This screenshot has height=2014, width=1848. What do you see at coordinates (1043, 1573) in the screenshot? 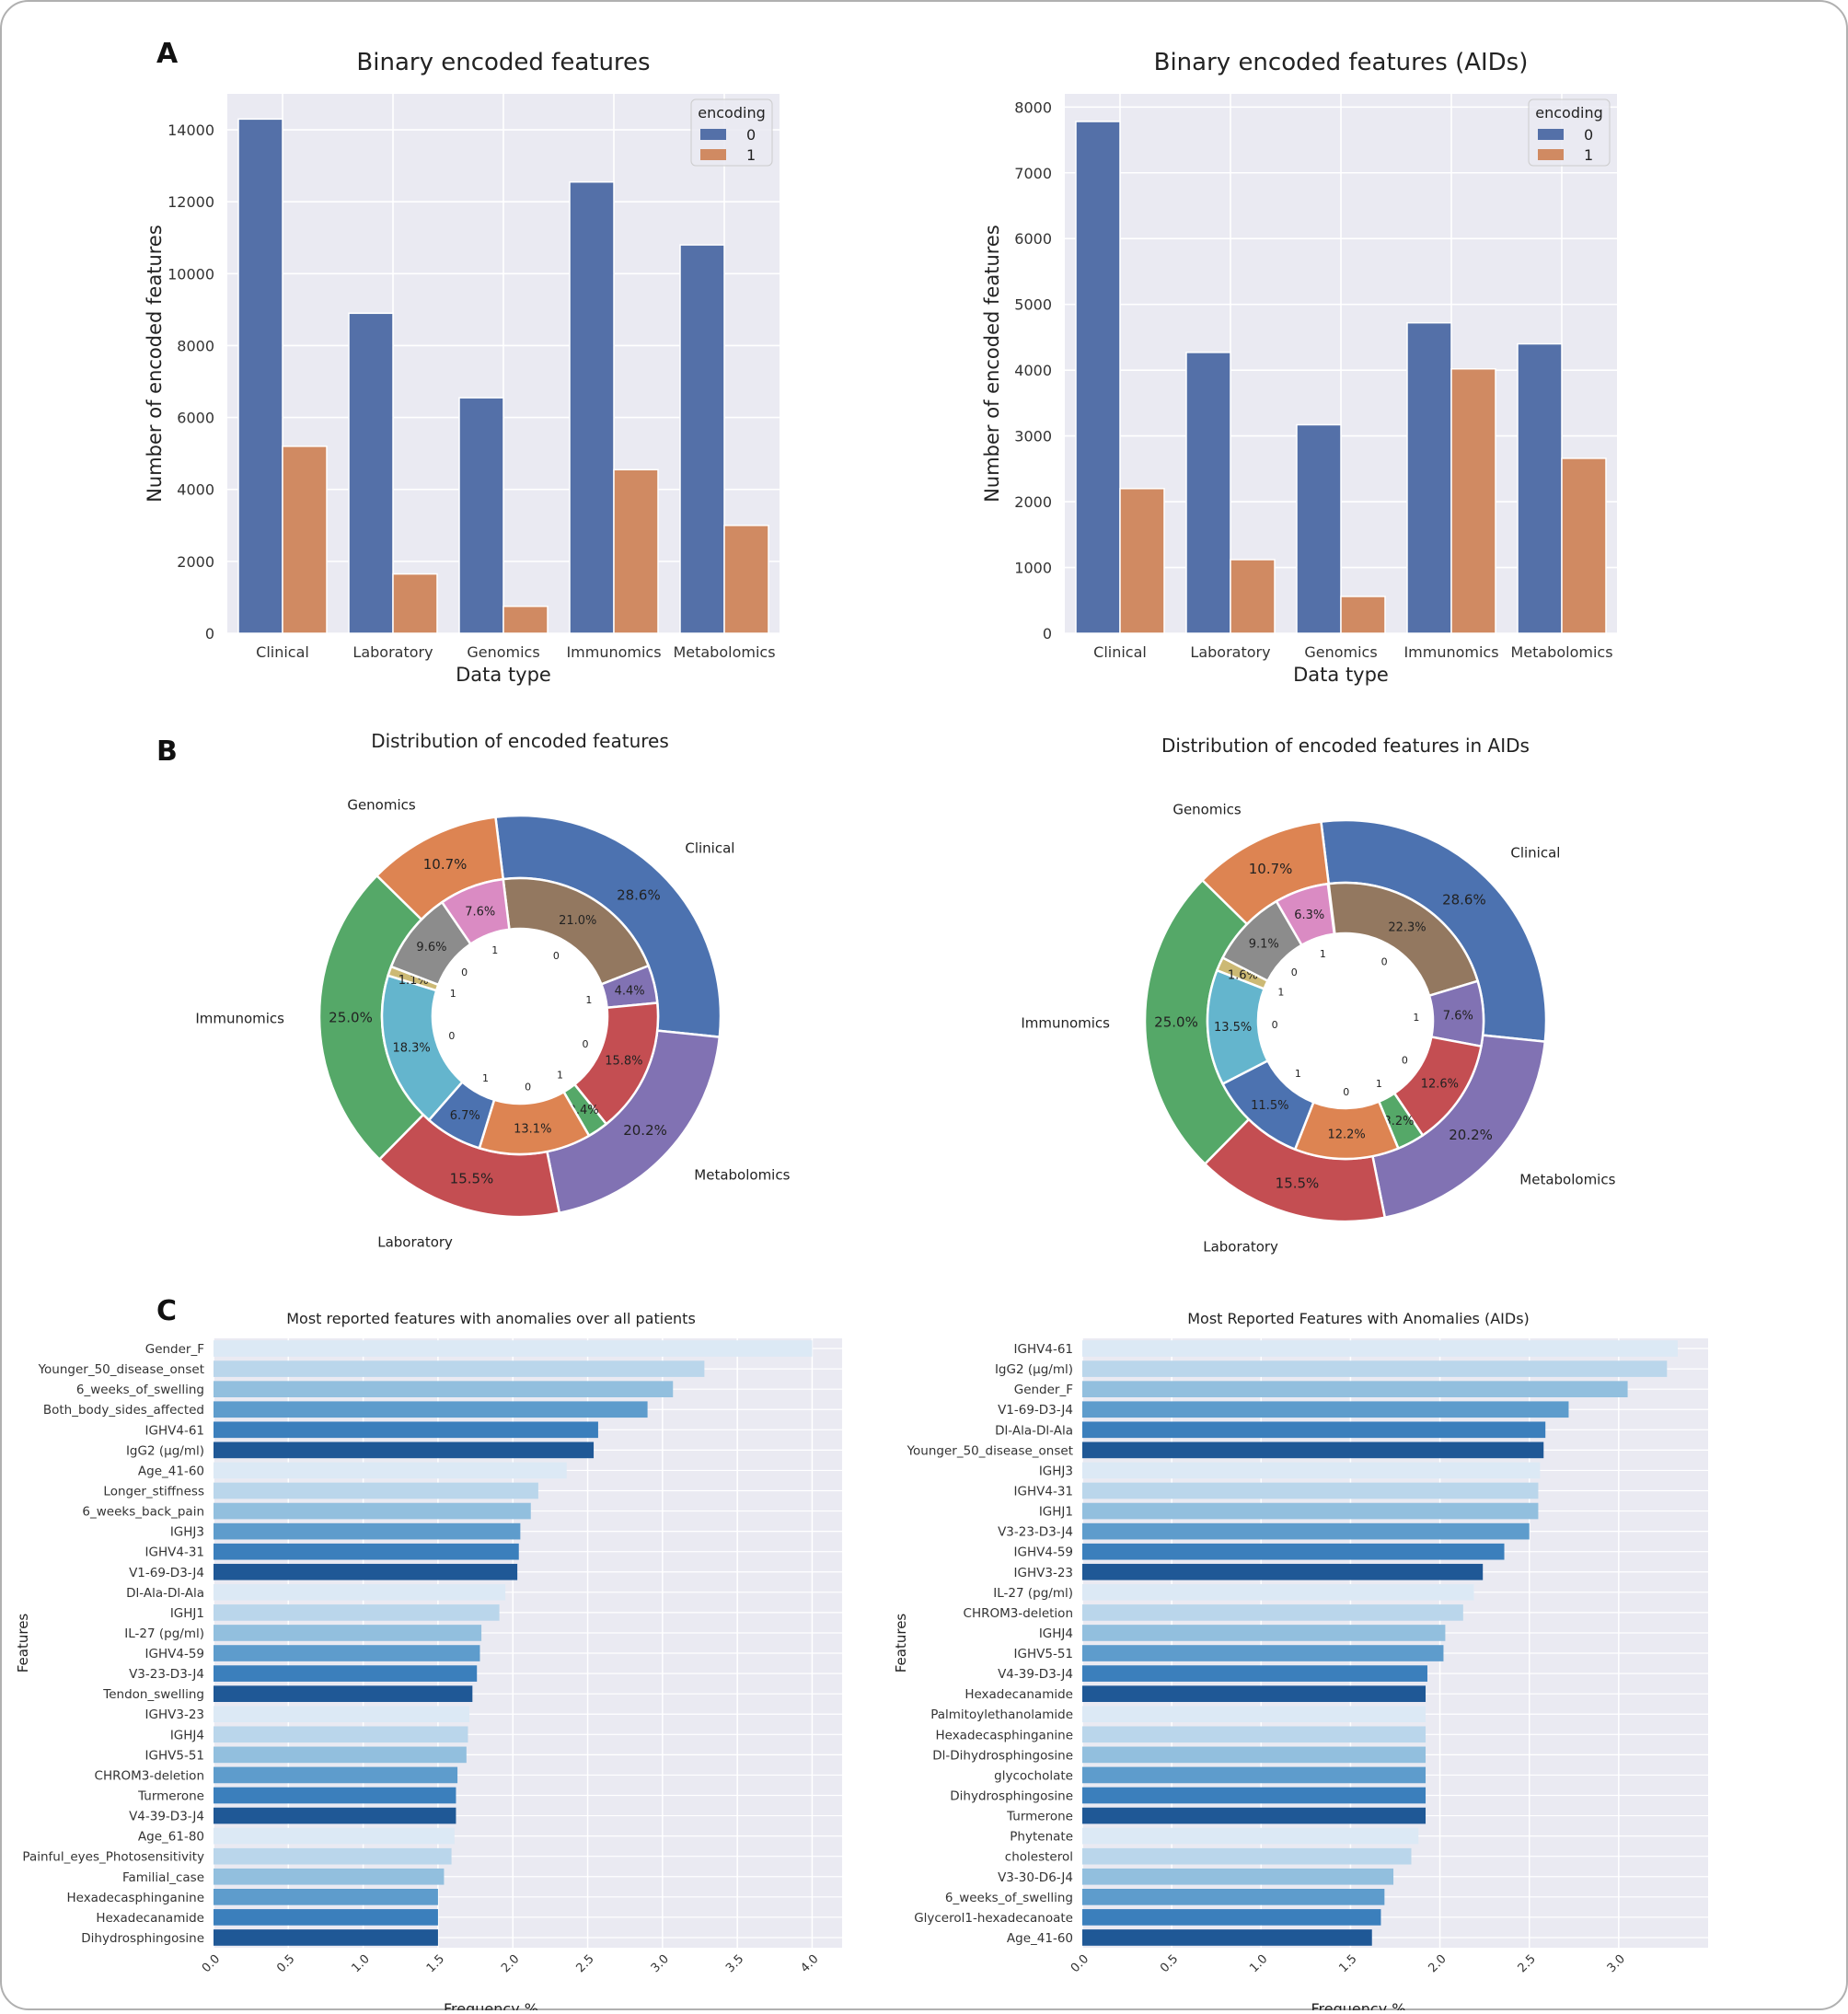
I see `feature-label: IGHV3-23` at bounding box center [1043, 1573].